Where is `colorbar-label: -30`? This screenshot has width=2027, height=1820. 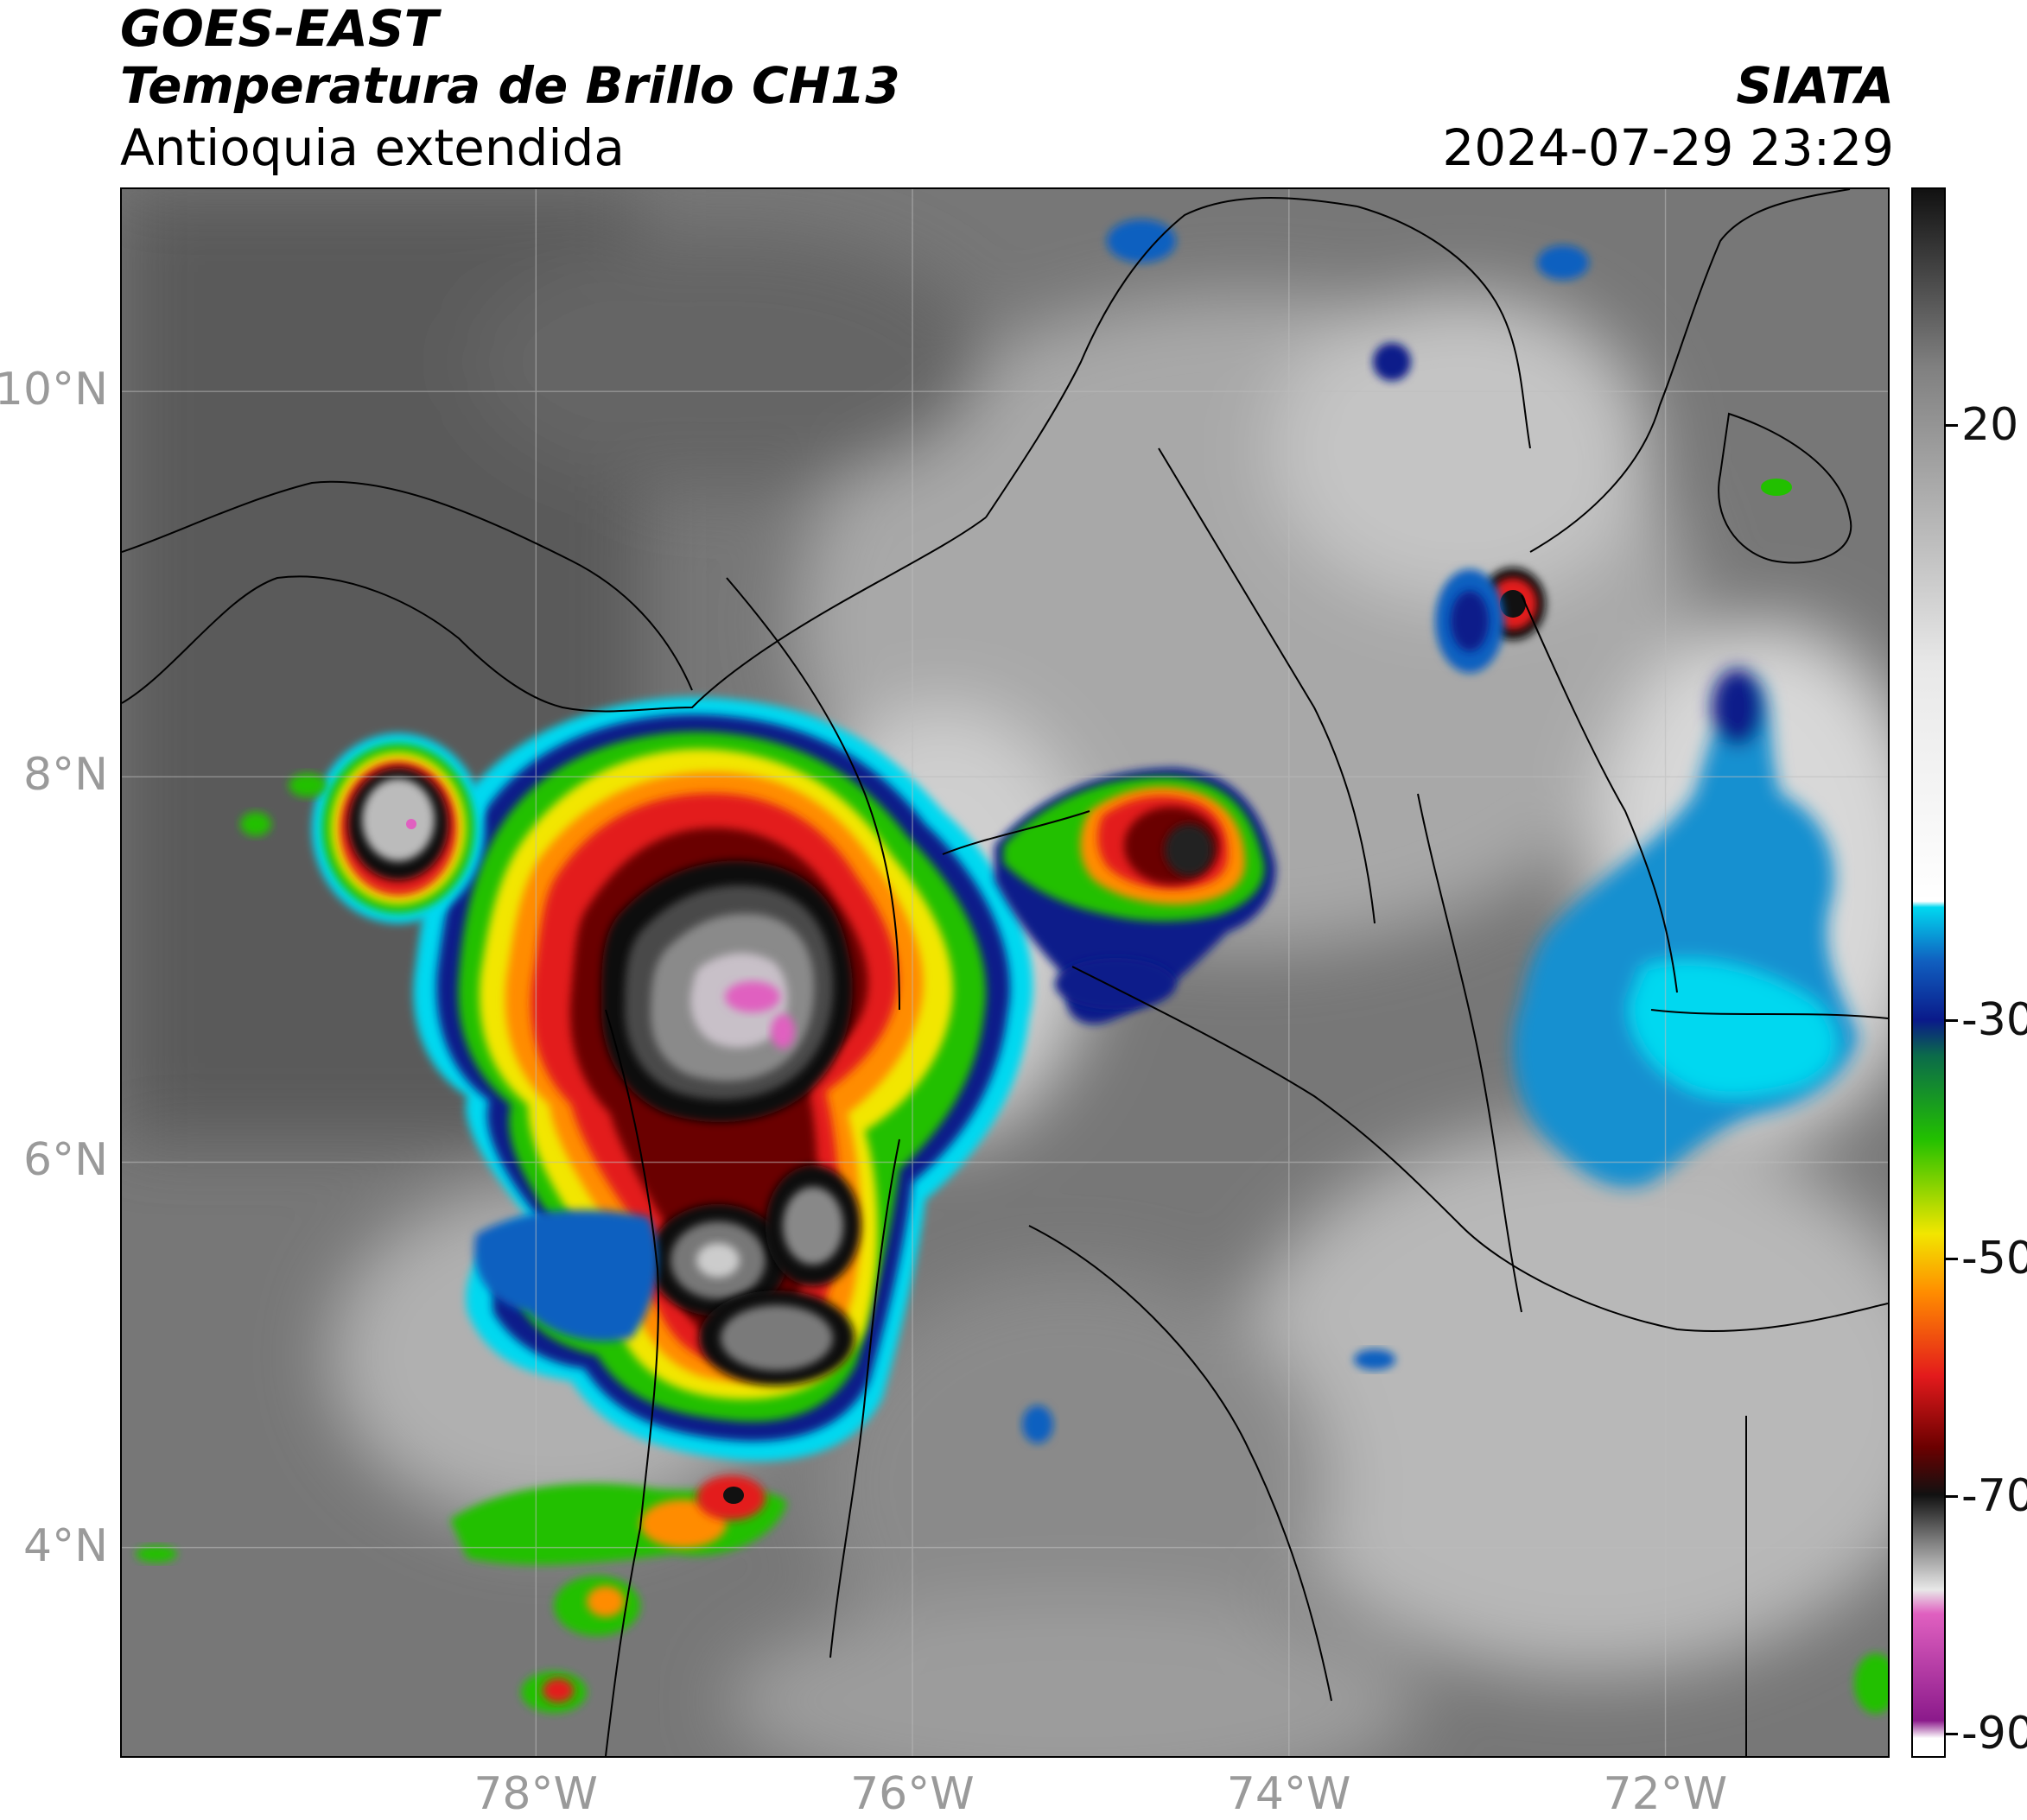 colorbar-label: -30 is located at coordinates (1994, 1021).